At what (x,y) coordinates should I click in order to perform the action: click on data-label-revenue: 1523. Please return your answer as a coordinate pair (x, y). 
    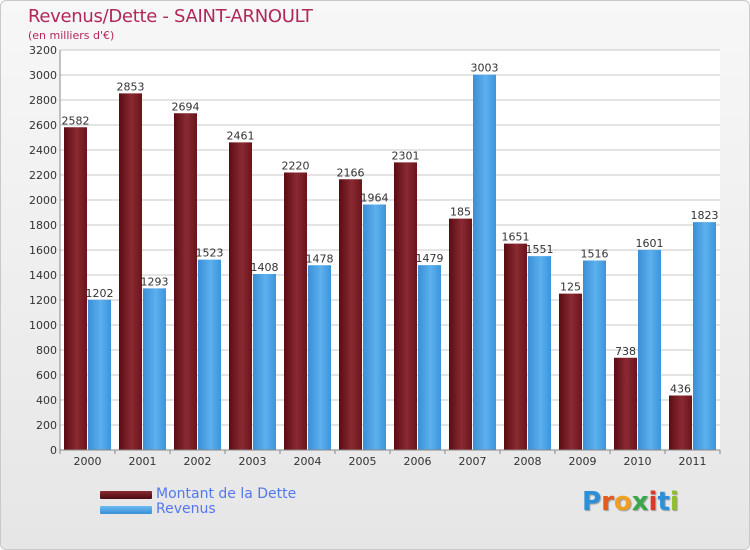
    Looking at the image, I should click on (210, 253).